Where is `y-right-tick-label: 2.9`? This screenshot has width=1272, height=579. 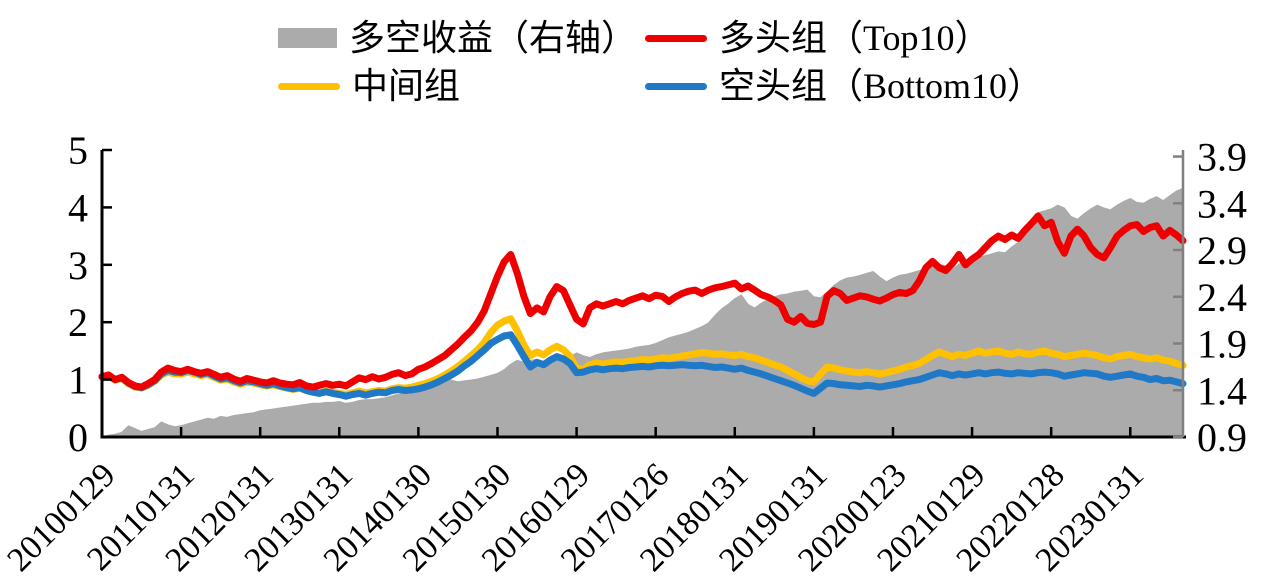 y-right-tick-label: 2.9 is located at coordinates (1222, 250).